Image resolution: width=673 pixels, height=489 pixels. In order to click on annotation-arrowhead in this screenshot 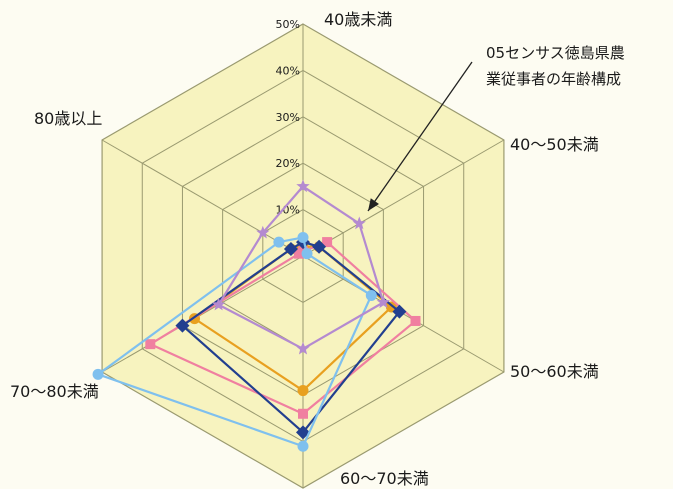, I will do `click(373, 204)`.